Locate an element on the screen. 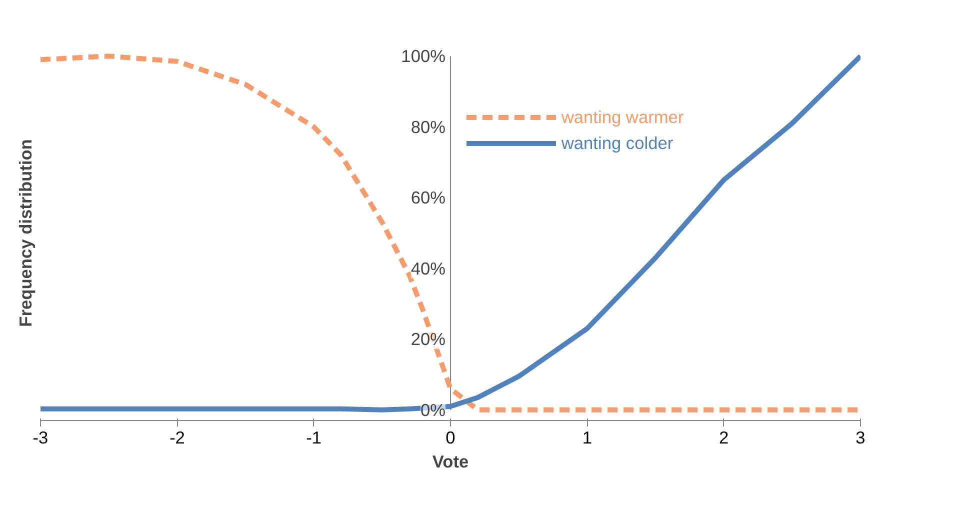 The width and height of the screenshot is (974, 515). x-axis-title: Vote is located at coordinates (450, 462).